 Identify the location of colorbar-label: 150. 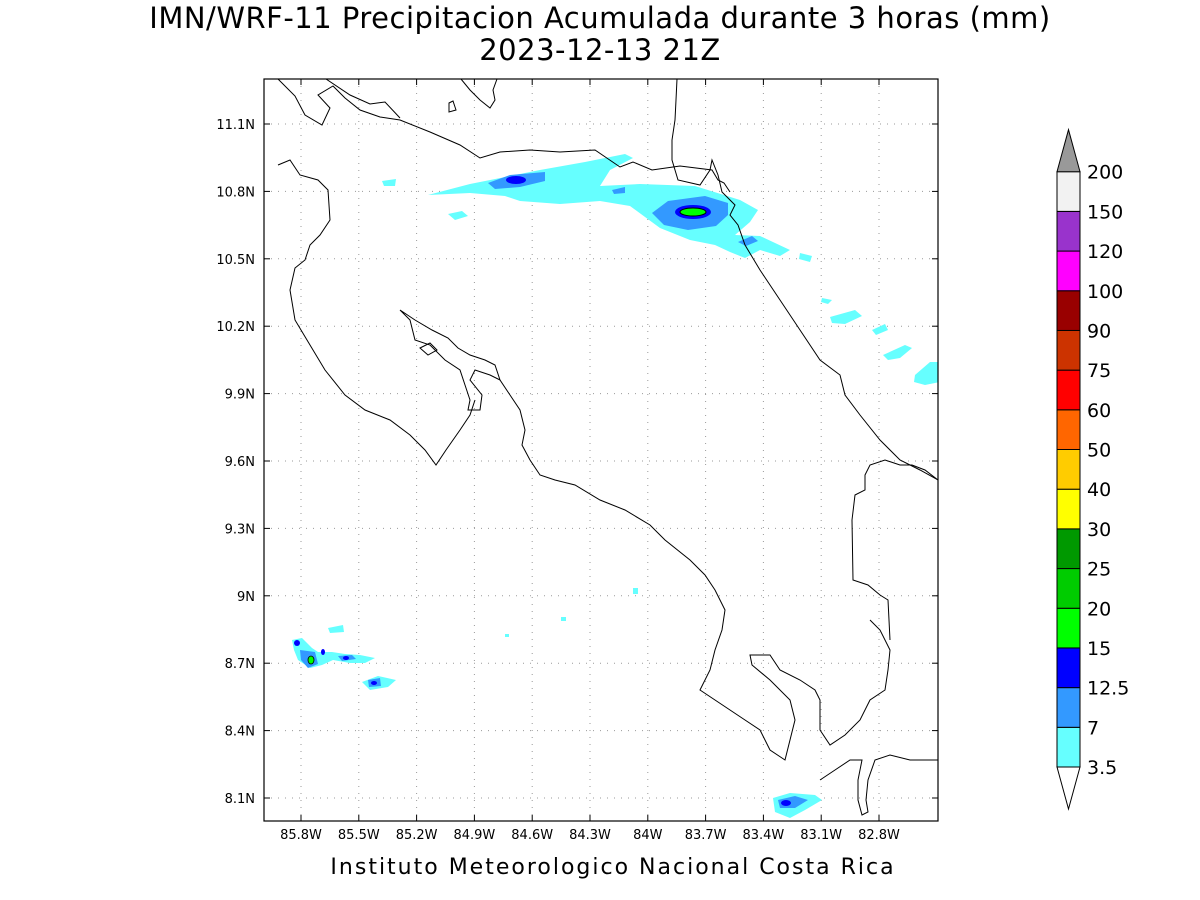
(1105, 212).